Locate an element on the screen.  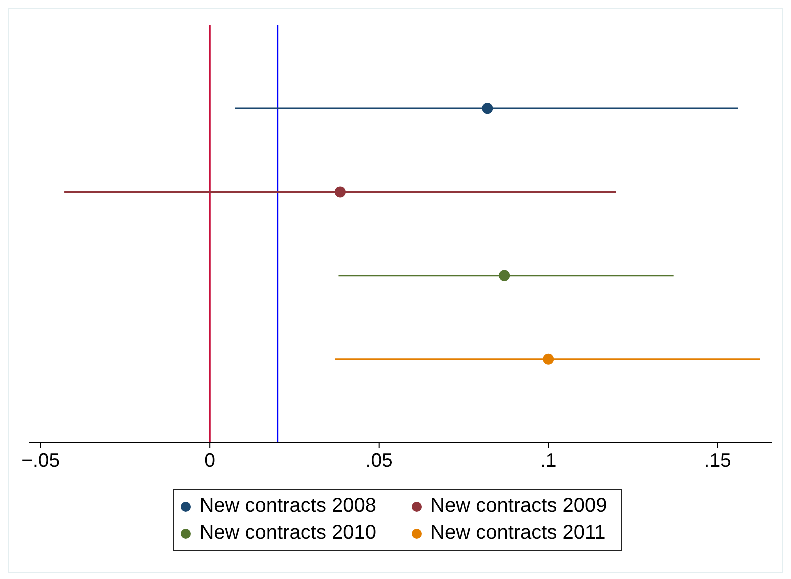
legend-label: New contracts 2010 is located at coordinates (288, 533).